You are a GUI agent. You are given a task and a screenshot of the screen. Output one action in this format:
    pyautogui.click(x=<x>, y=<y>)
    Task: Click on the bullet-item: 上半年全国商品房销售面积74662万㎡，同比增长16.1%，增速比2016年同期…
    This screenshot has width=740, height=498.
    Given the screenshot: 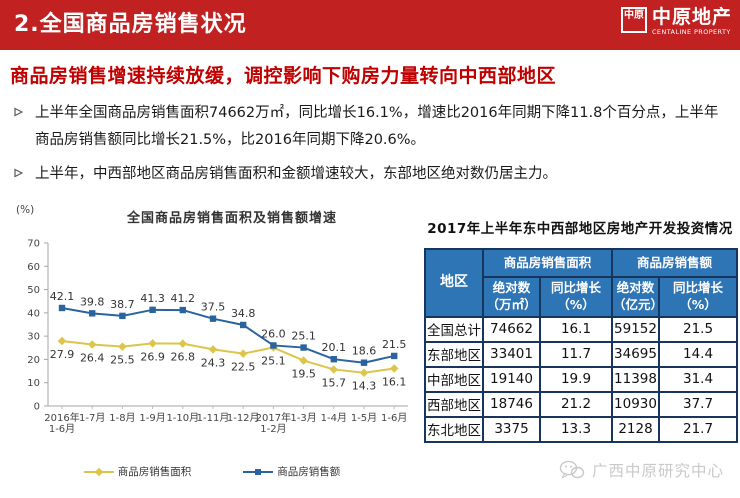 What is the action you would take?
    pyautogui.click(x=370, y=127)
    